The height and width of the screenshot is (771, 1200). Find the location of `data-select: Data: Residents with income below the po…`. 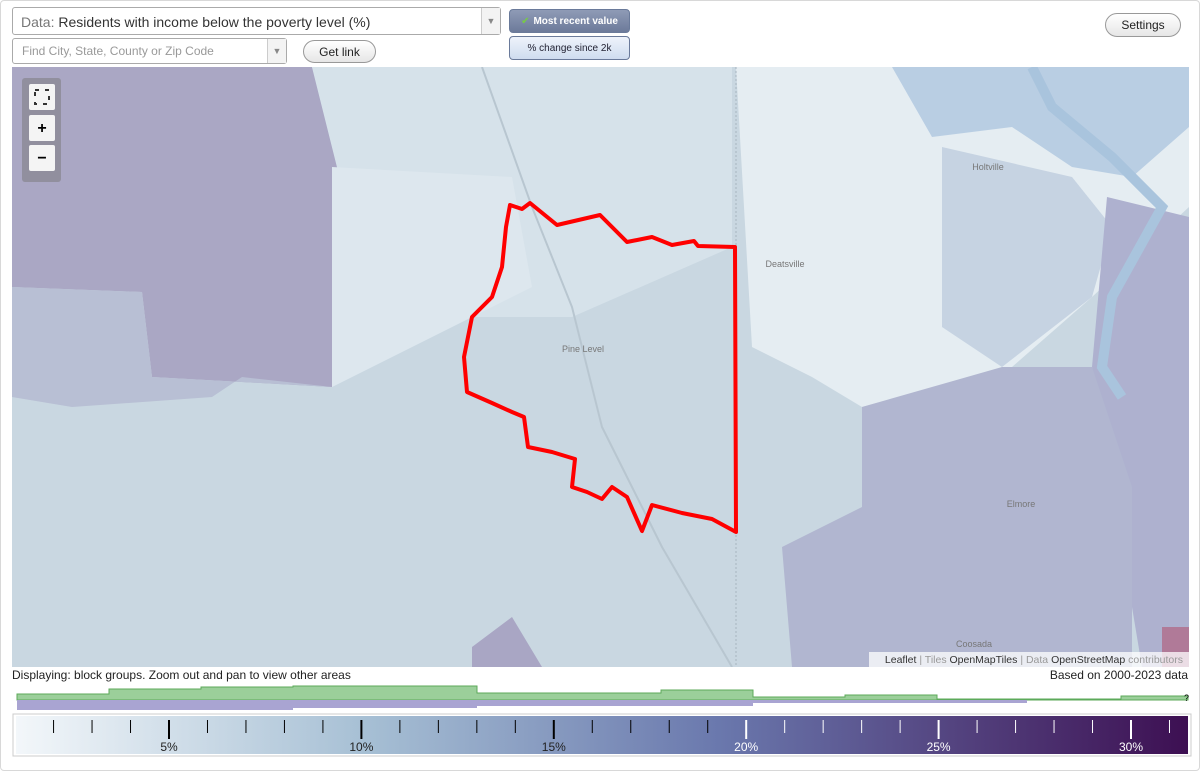

data-select: Data: Residents with income below the po… is located at coordinates (256, 21).